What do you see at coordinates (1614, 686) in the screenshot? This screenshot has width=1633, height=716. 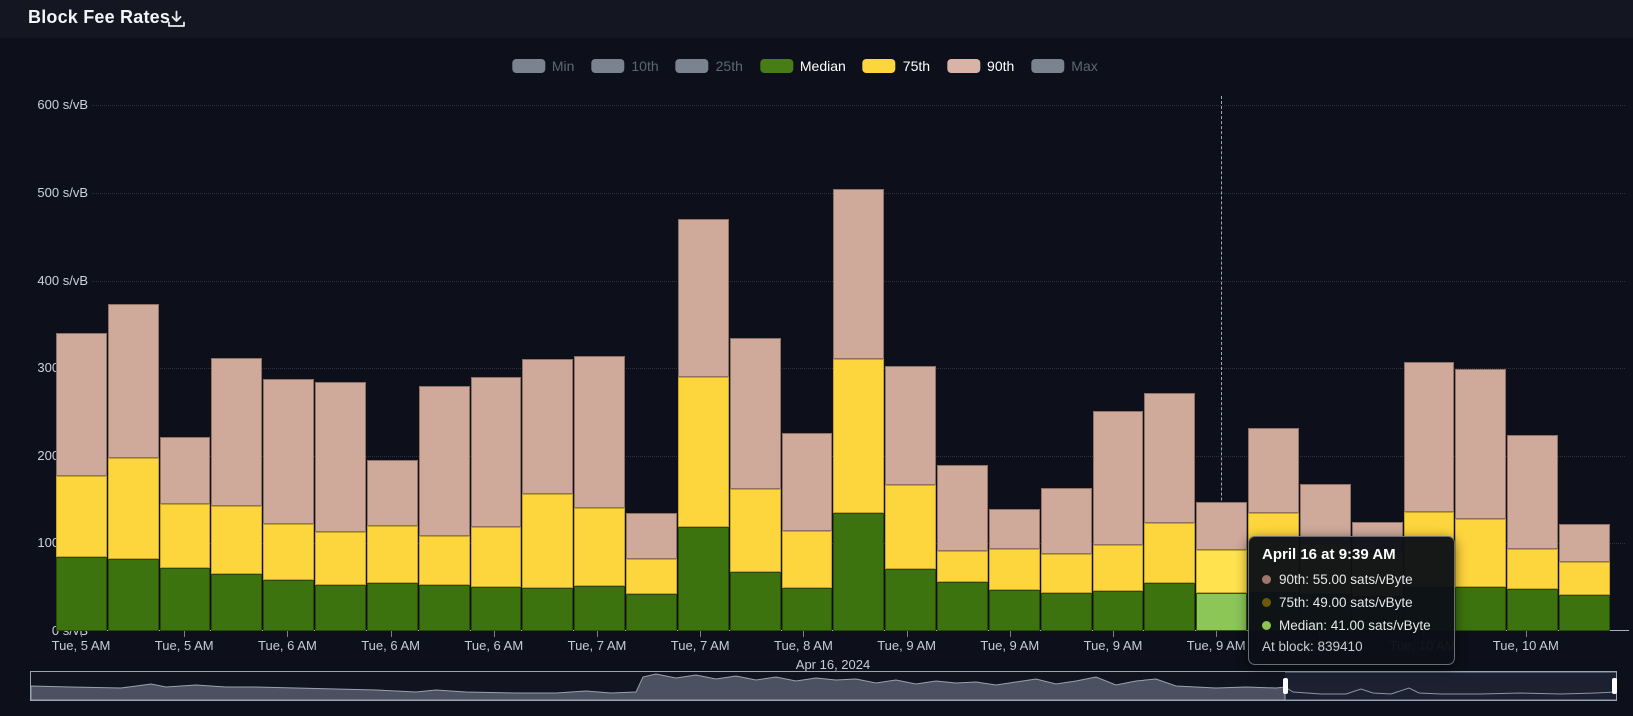 I see `datazoom-right-handle` at bounding box center [1614, 686].